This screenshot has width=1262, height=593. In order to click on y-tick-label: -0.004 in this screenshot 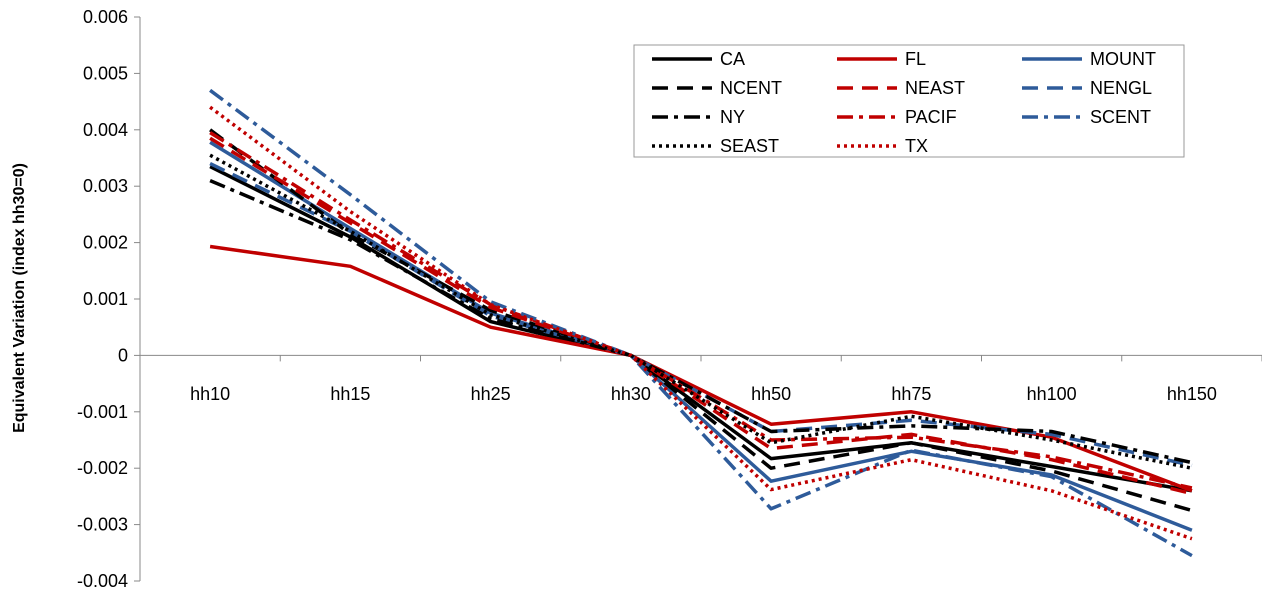, I will do `click(102, 581)`.